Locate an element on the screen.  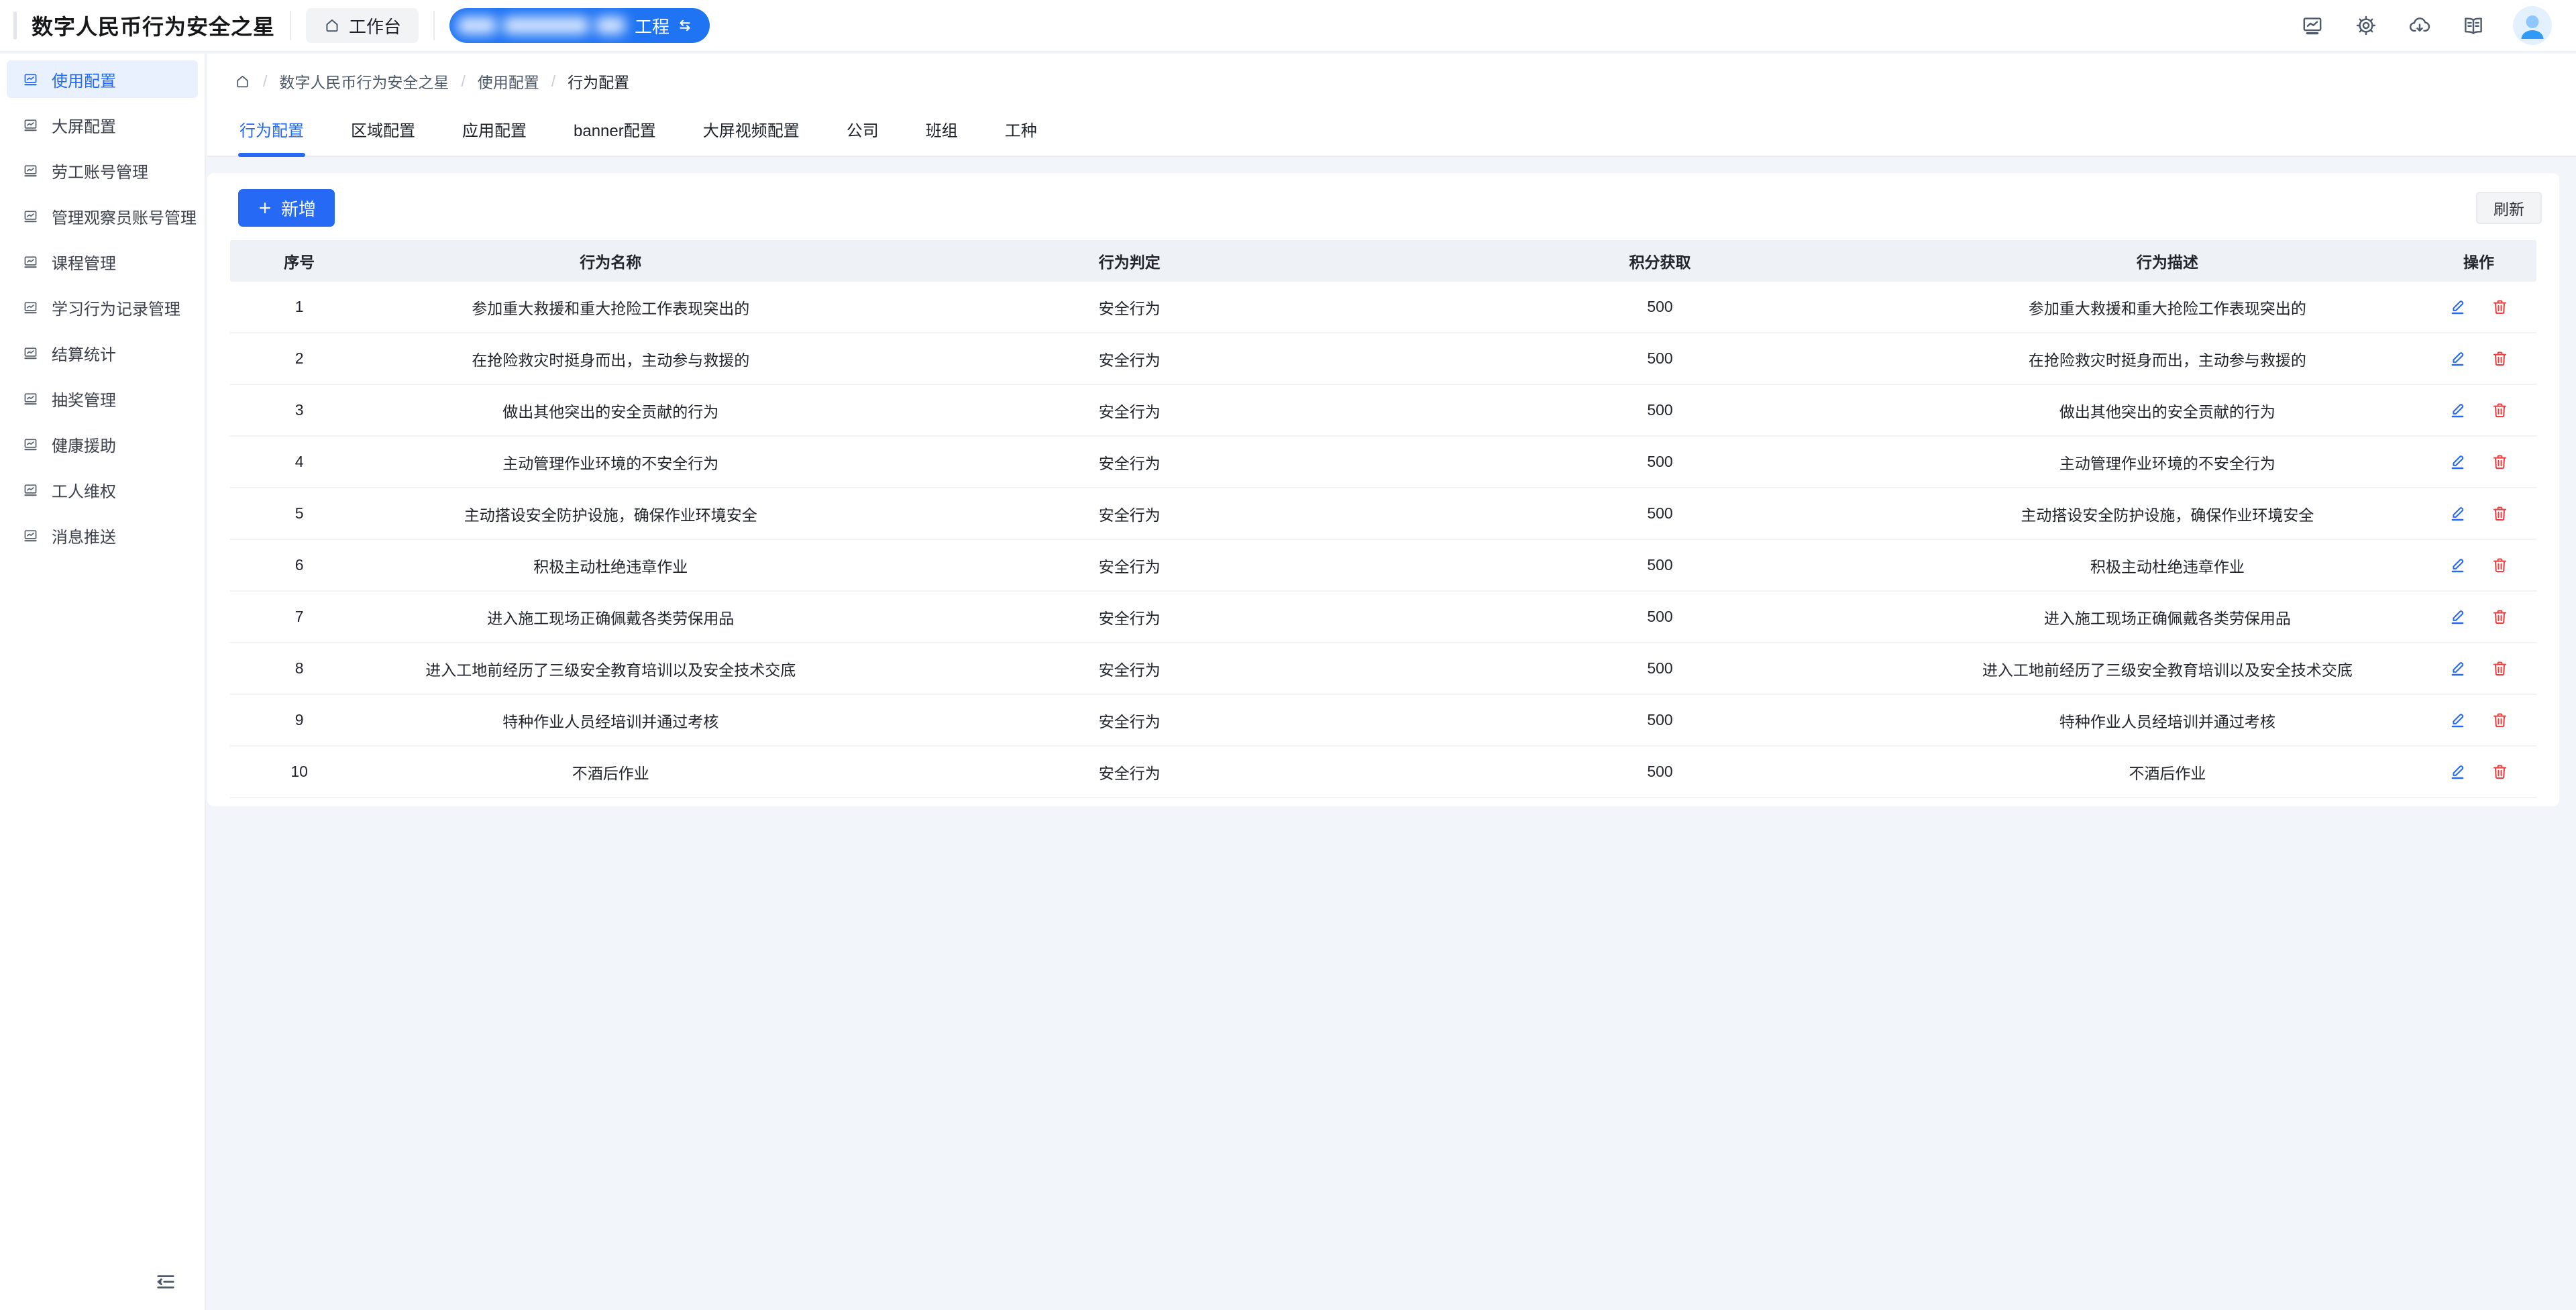
sidebar-menu: 使用配置 大屏配置 劳工账号管理 管理观察员账号管理 is located at coordinates (102, 307).